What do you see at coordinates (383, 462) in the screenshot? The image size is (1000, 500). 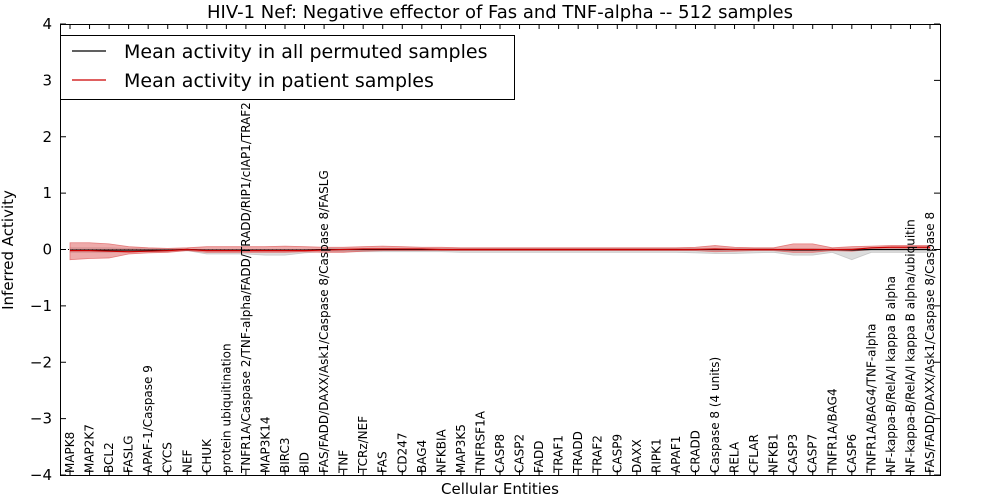 I see `category-label: FAS` at bounding box center [383, 462].